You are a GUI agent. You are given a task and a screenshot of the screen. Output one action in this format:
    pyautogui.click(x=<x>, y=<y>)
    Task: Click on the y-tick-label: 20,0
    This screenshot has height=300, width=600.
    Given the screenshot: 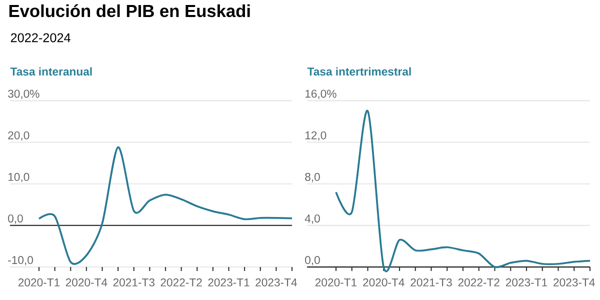 What is the action you would take?
    pyautogui.click(x=19, y=136)
    